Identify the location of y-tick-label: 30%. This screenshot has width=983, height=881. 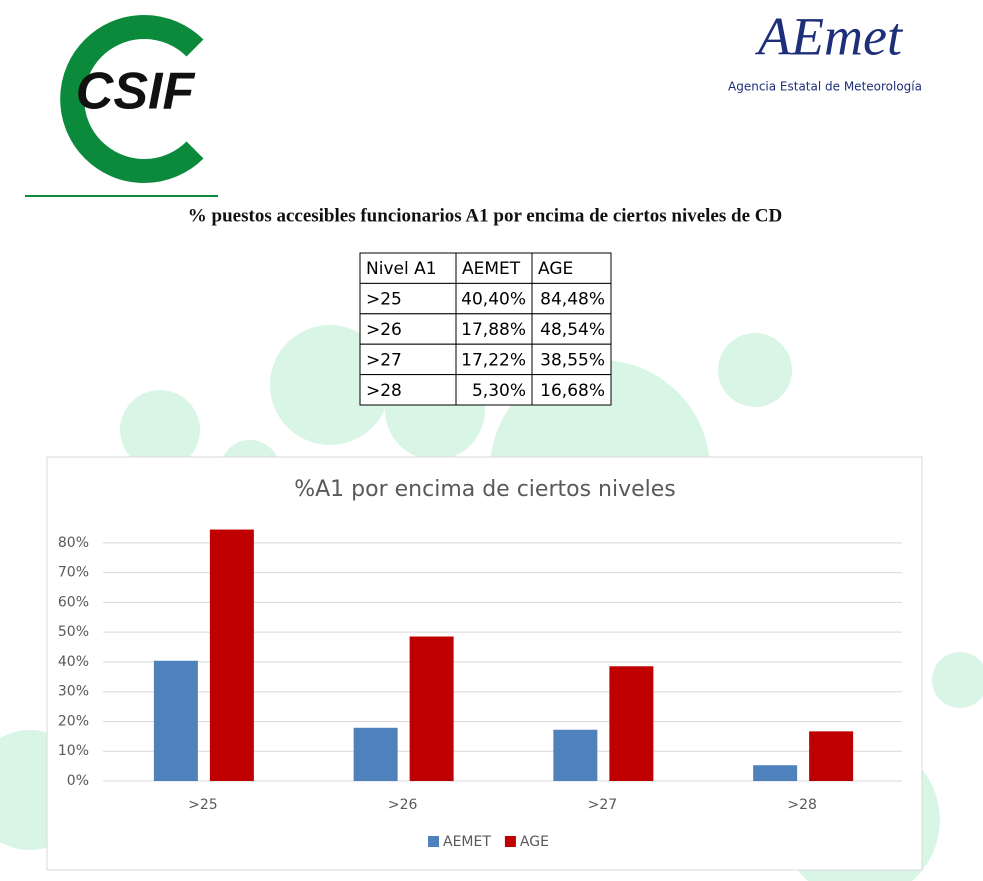
(73, 692).